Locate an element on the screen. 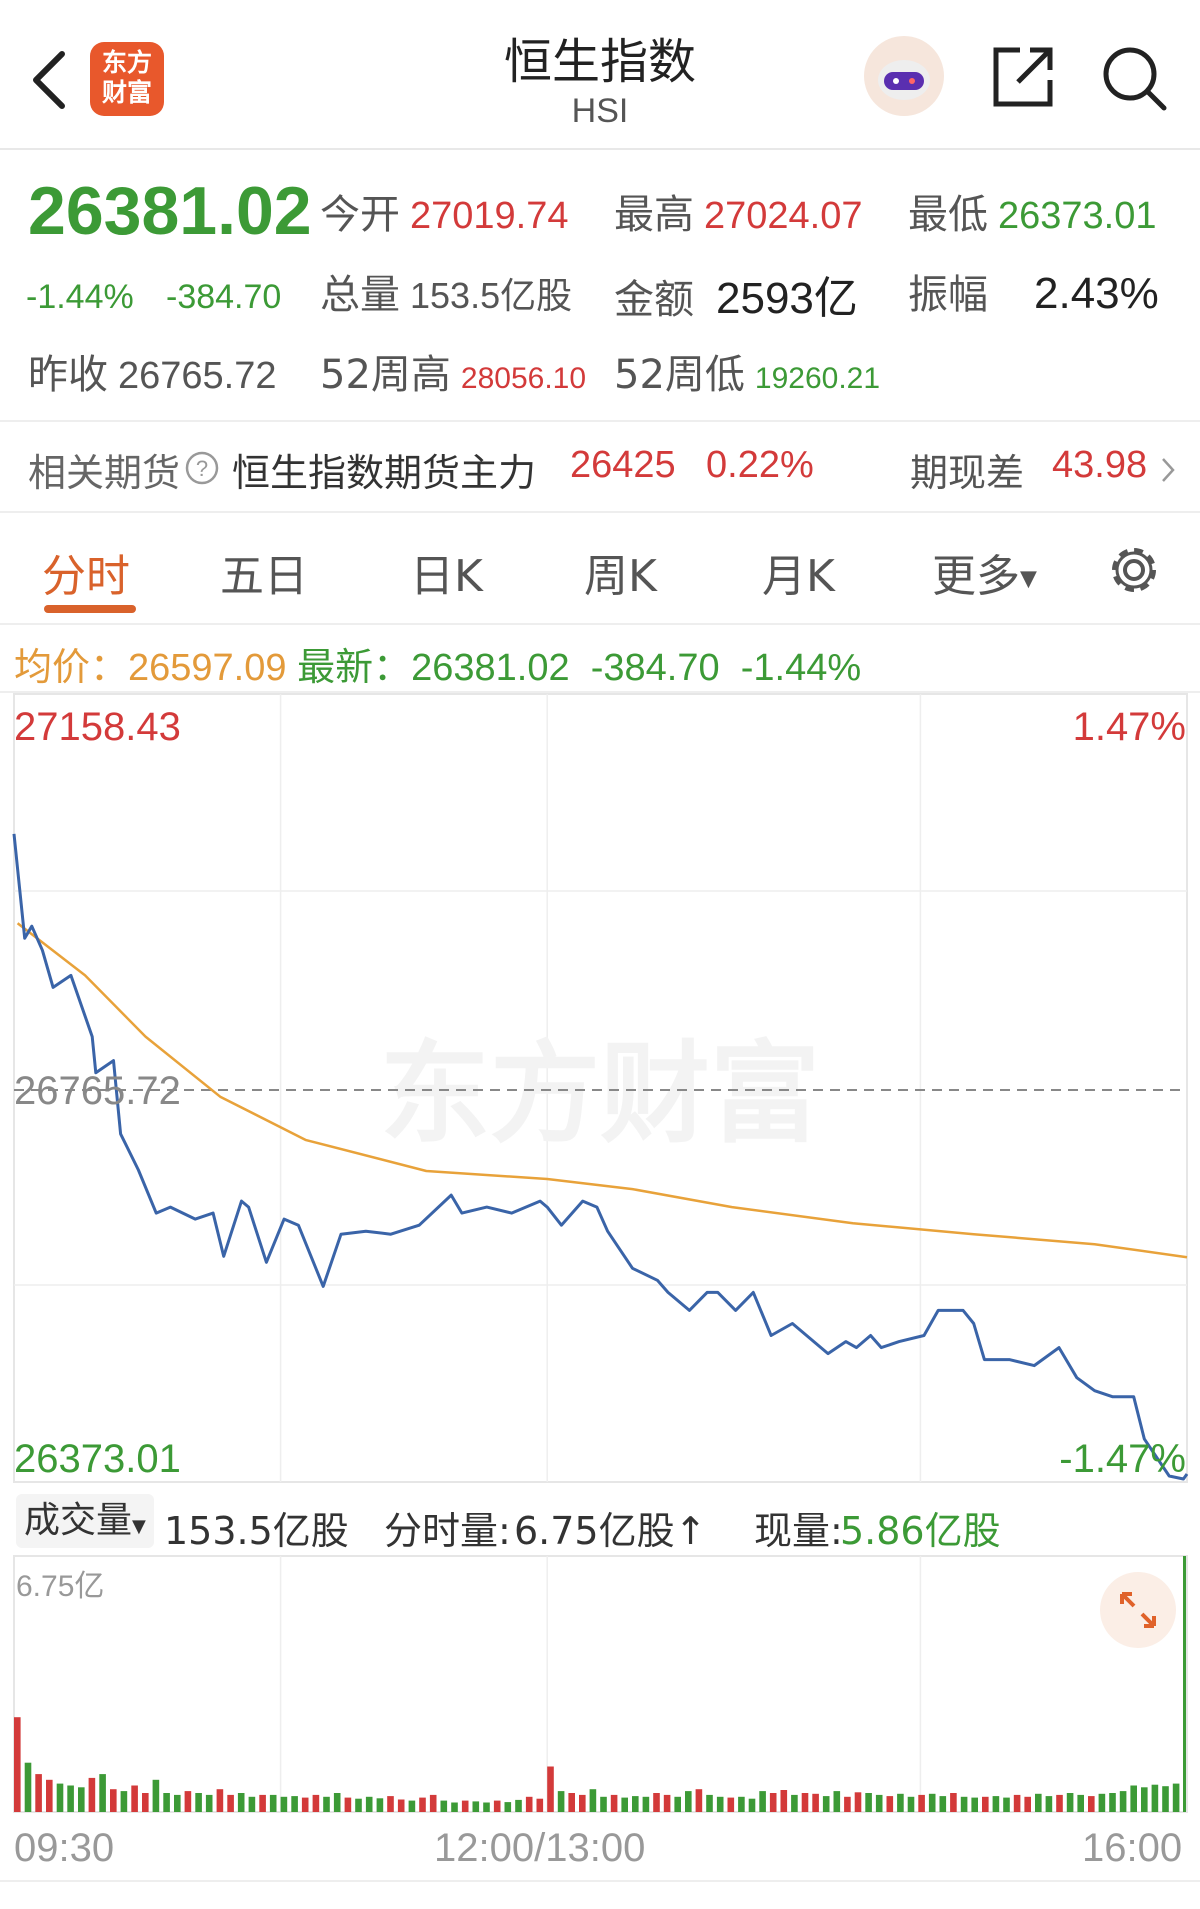  pct-max-label: 1.47% is located at coordinates (1129, 727).